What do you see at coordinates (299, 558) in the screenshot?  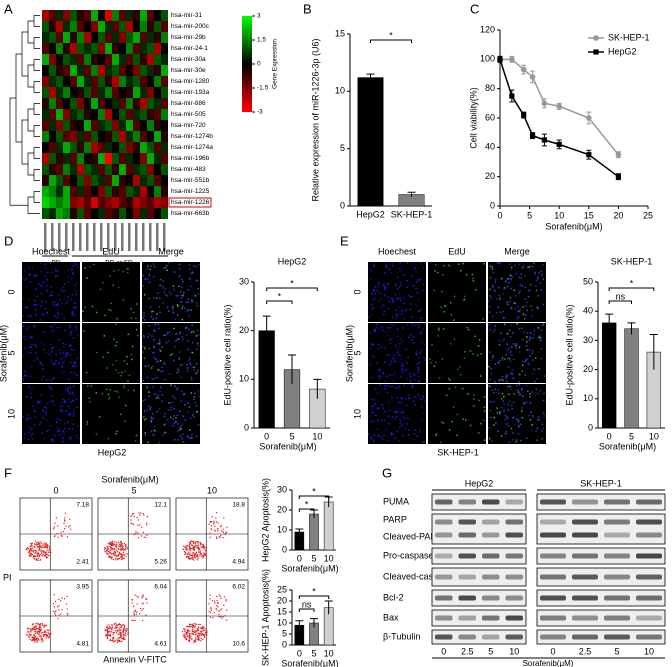 I see `x-tick-label: 0` at bounding box center [299, 558].